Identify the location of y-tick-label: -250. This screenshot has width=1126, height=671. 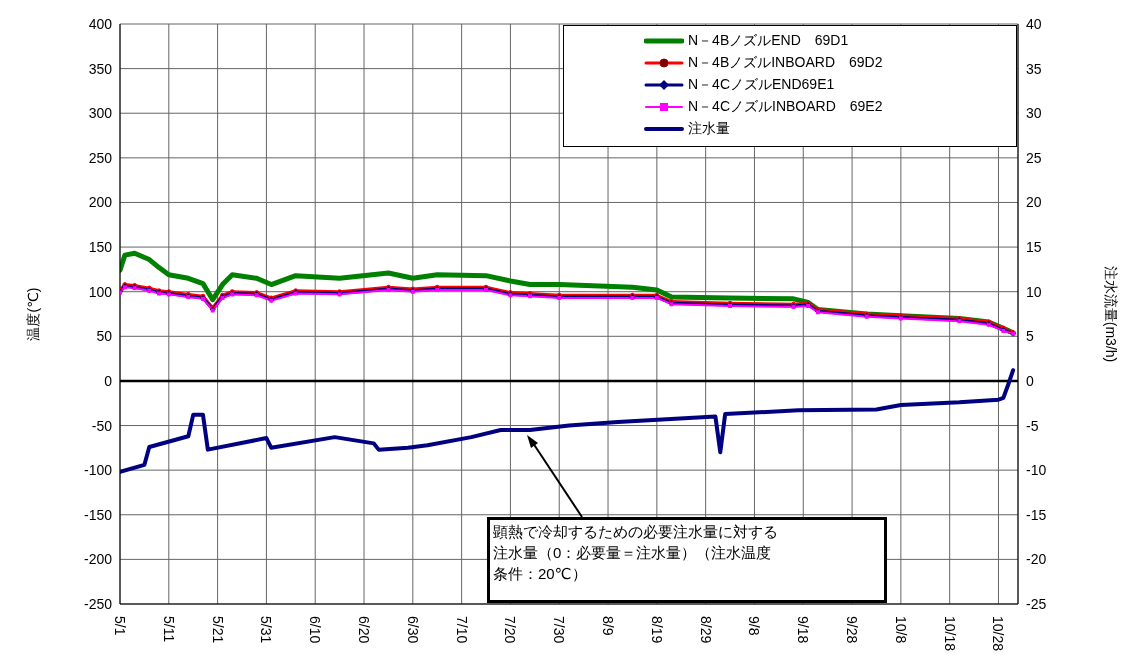
(98, 603).